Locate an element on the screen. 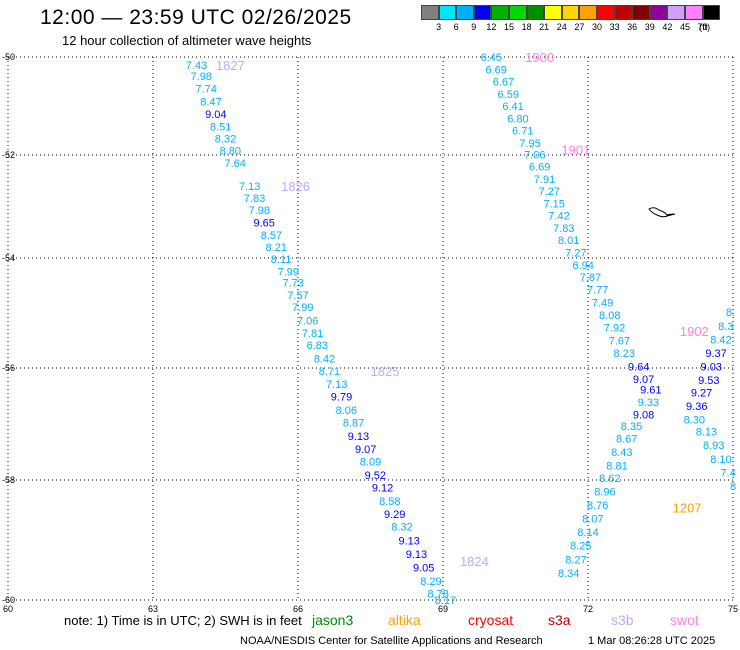  wave-height-value: 9.79 is located at coordinates (341, 397).